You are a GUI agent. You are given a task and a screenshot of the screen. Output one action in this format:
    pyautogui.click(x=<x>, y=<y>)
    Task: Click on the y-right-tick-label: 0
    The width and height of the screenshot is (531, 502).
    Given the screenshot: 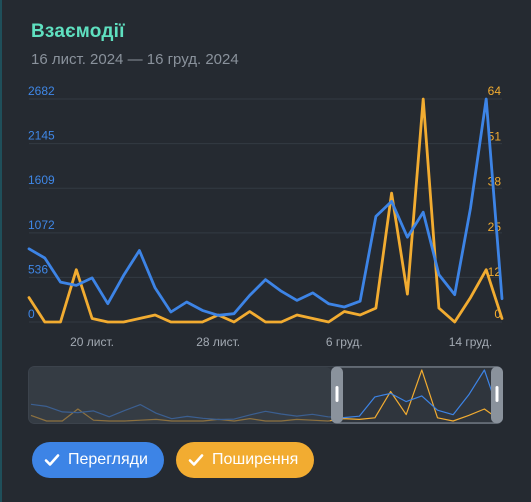 What is the action you would take?
    pyautogui.click(x=497, y=314)
    